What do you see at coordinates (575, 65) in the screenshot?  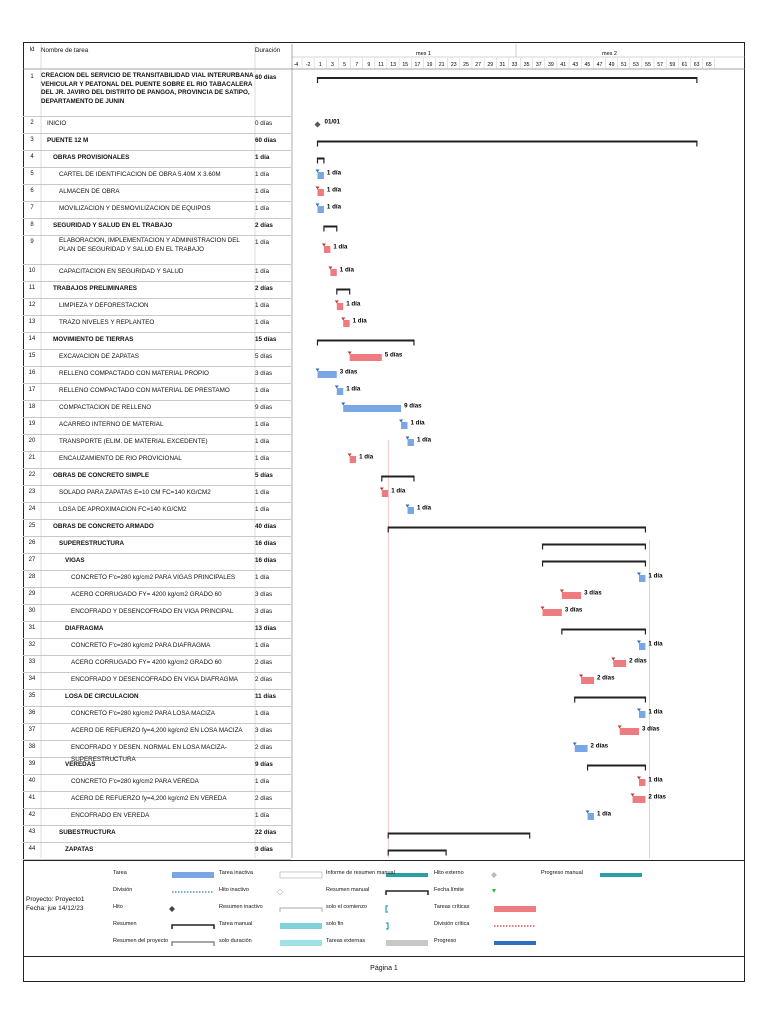 I see `tick-label: 43` at bounding box center [575, 65].